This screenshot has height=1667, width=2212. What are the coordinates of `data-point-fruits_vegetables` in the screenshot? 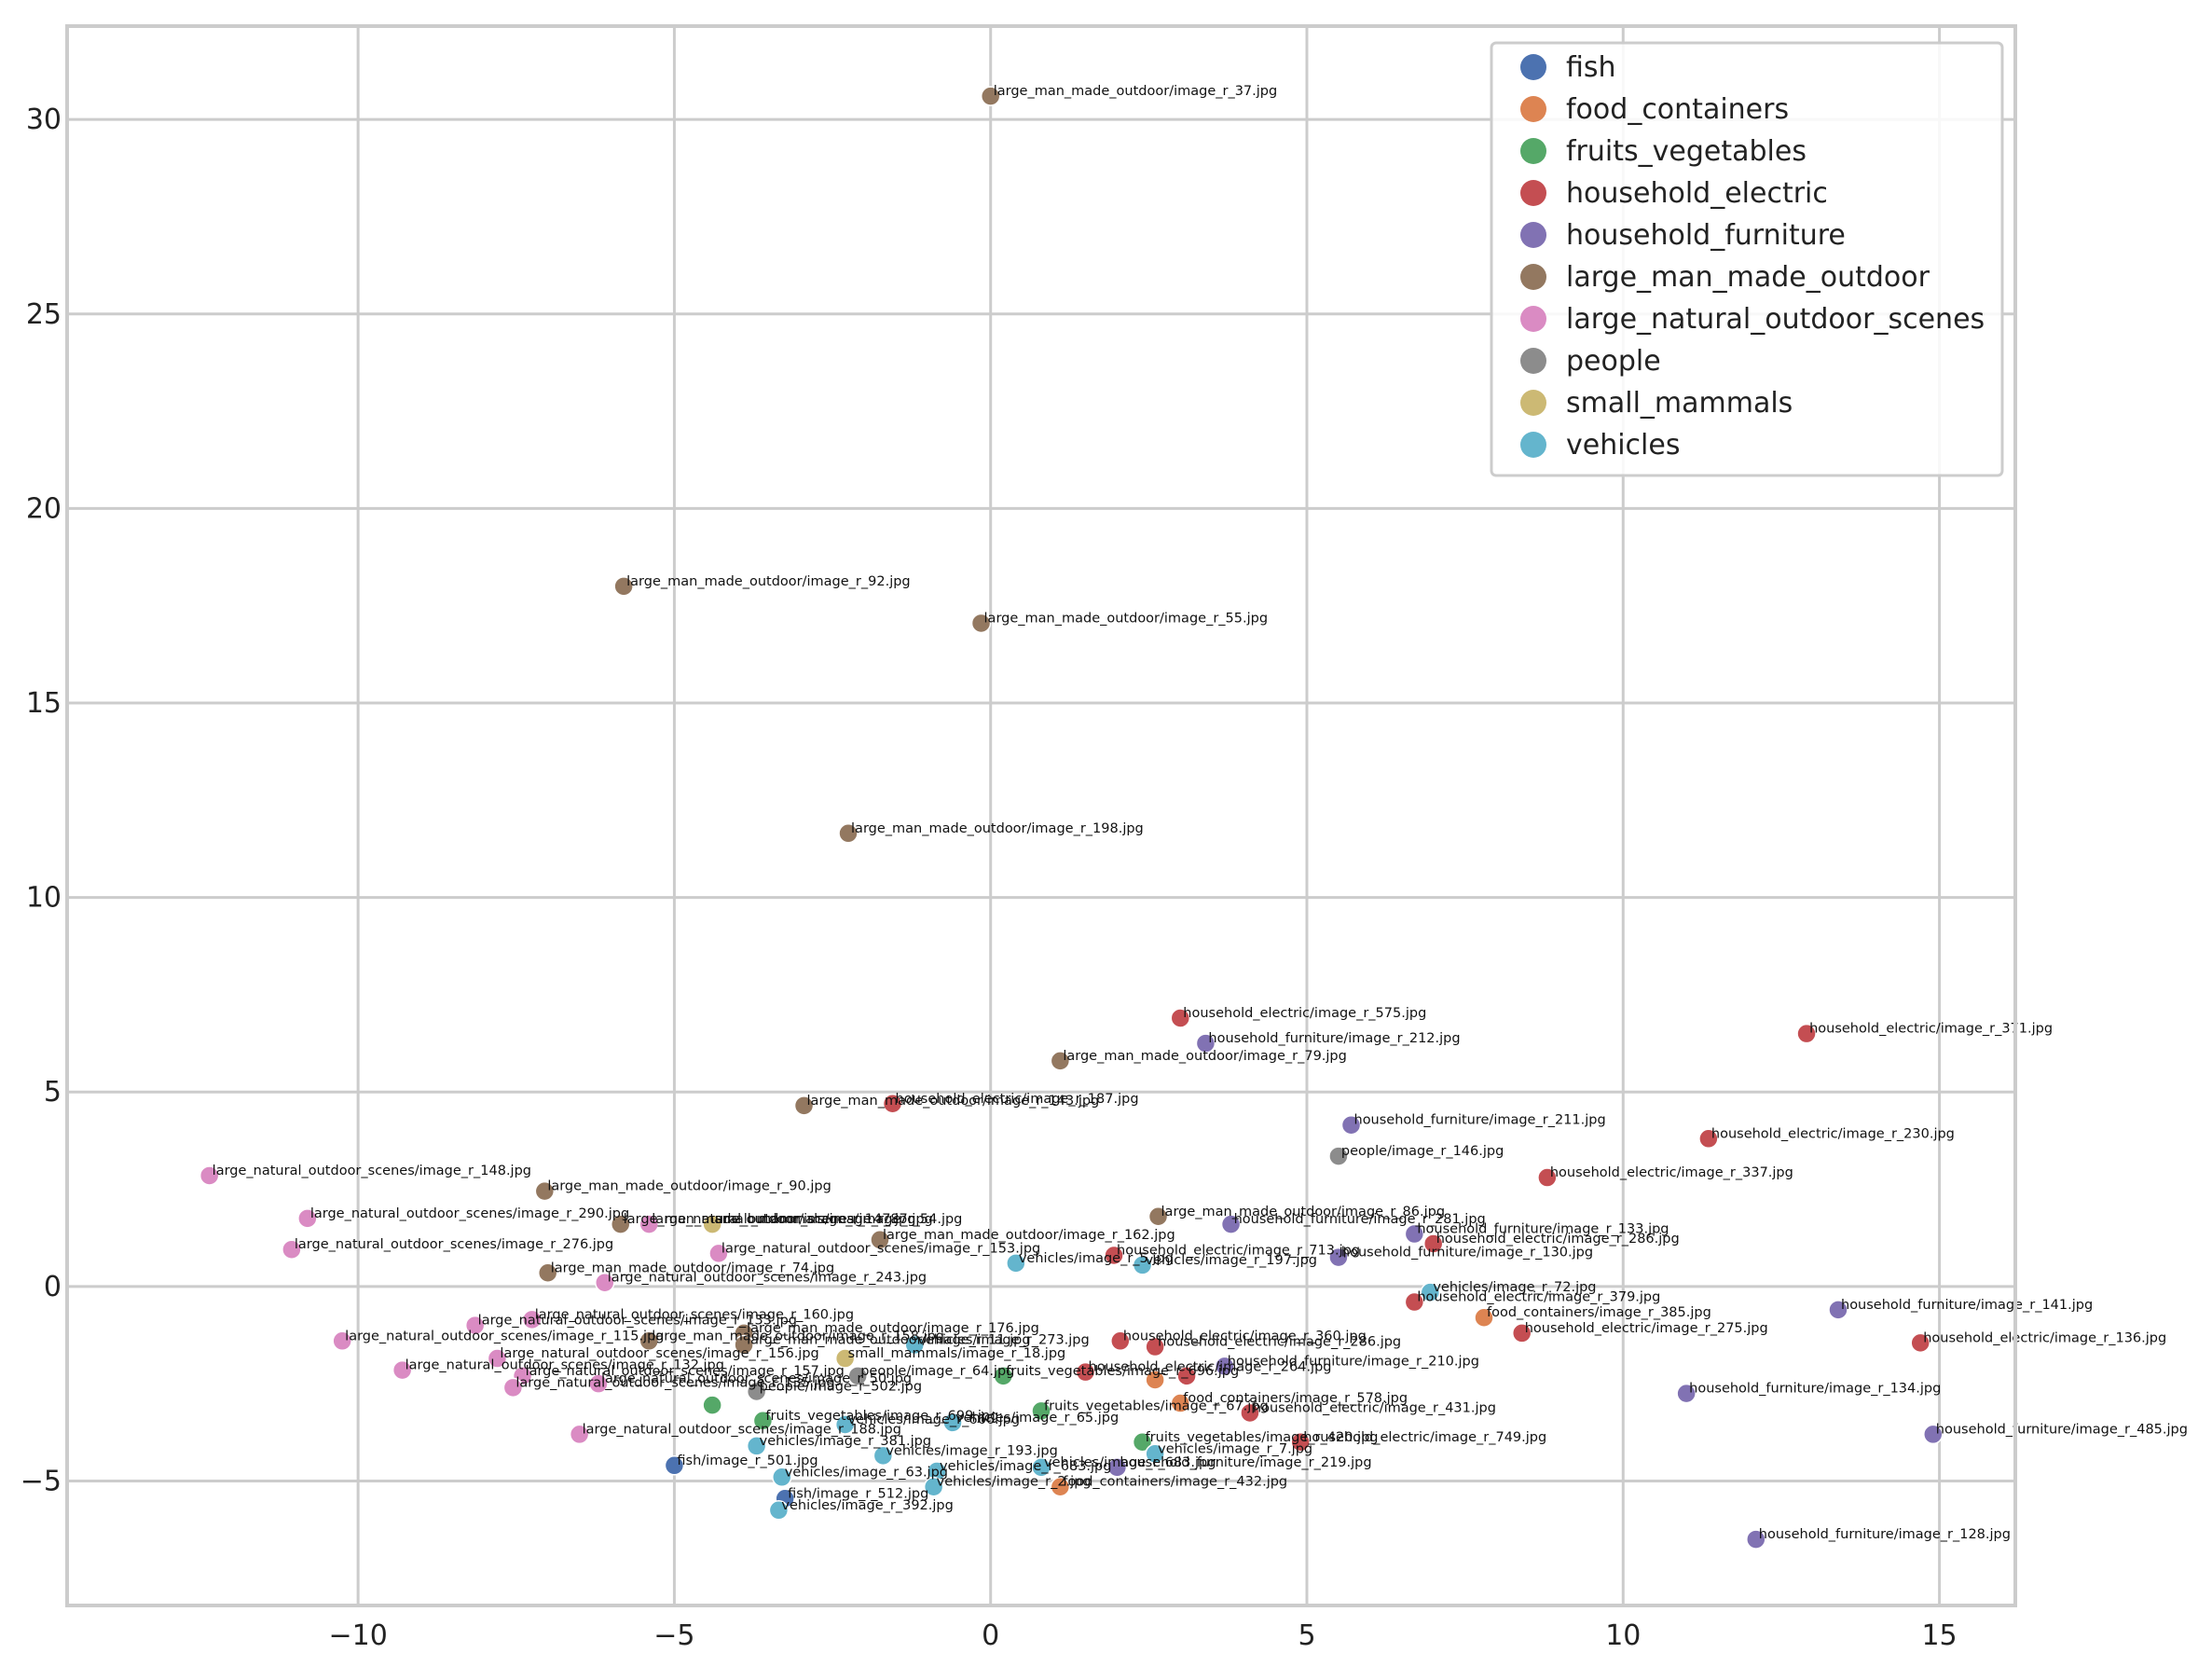 It's located at (712, 1405).